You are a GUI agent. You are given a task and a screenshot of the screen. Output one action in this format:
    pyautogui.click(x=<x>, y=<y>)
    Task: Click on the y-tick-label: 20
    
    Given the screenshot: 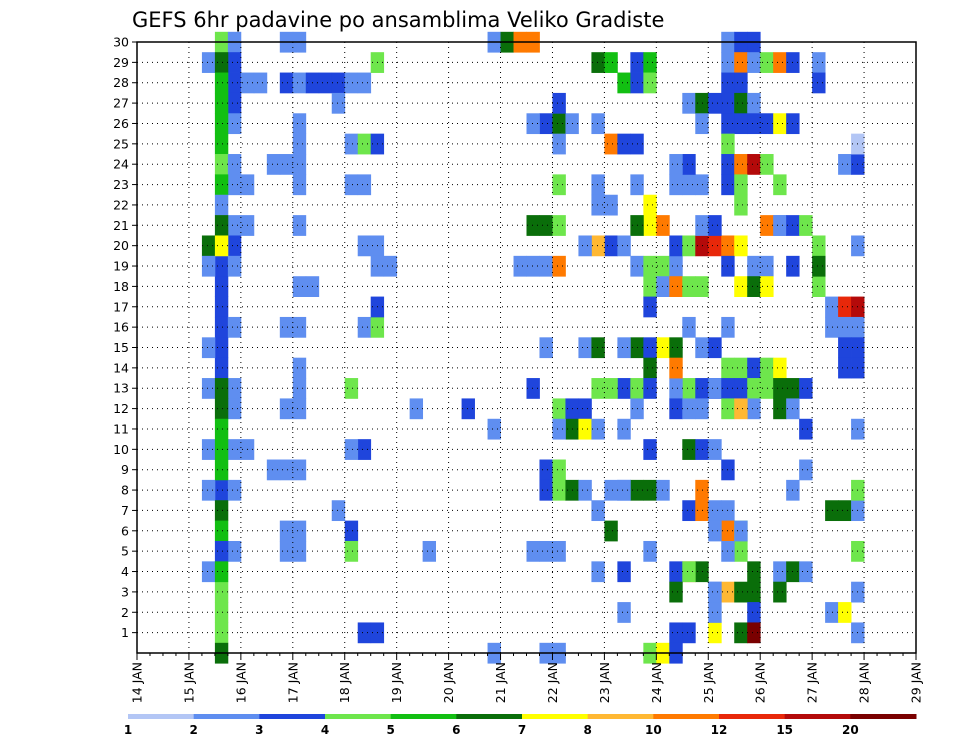 What is the action you would take?
    pyautogui.click(x=121, y=245)
    